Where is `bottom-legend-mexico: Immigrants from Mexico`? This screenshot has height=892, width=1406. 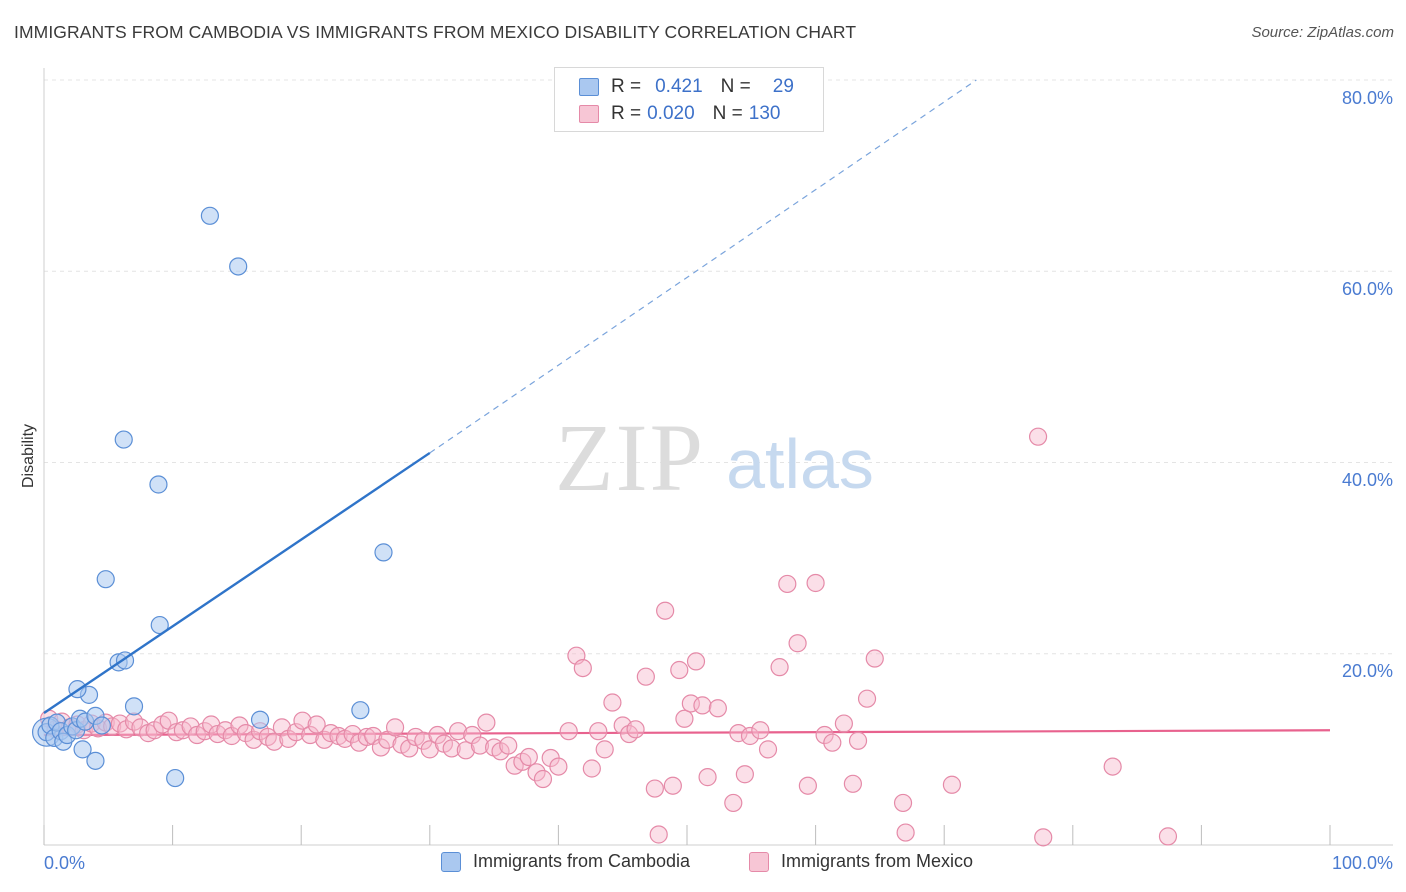
bottom-legend-mexico: Immigrants from Mexico is located at coordinates (861, 861).